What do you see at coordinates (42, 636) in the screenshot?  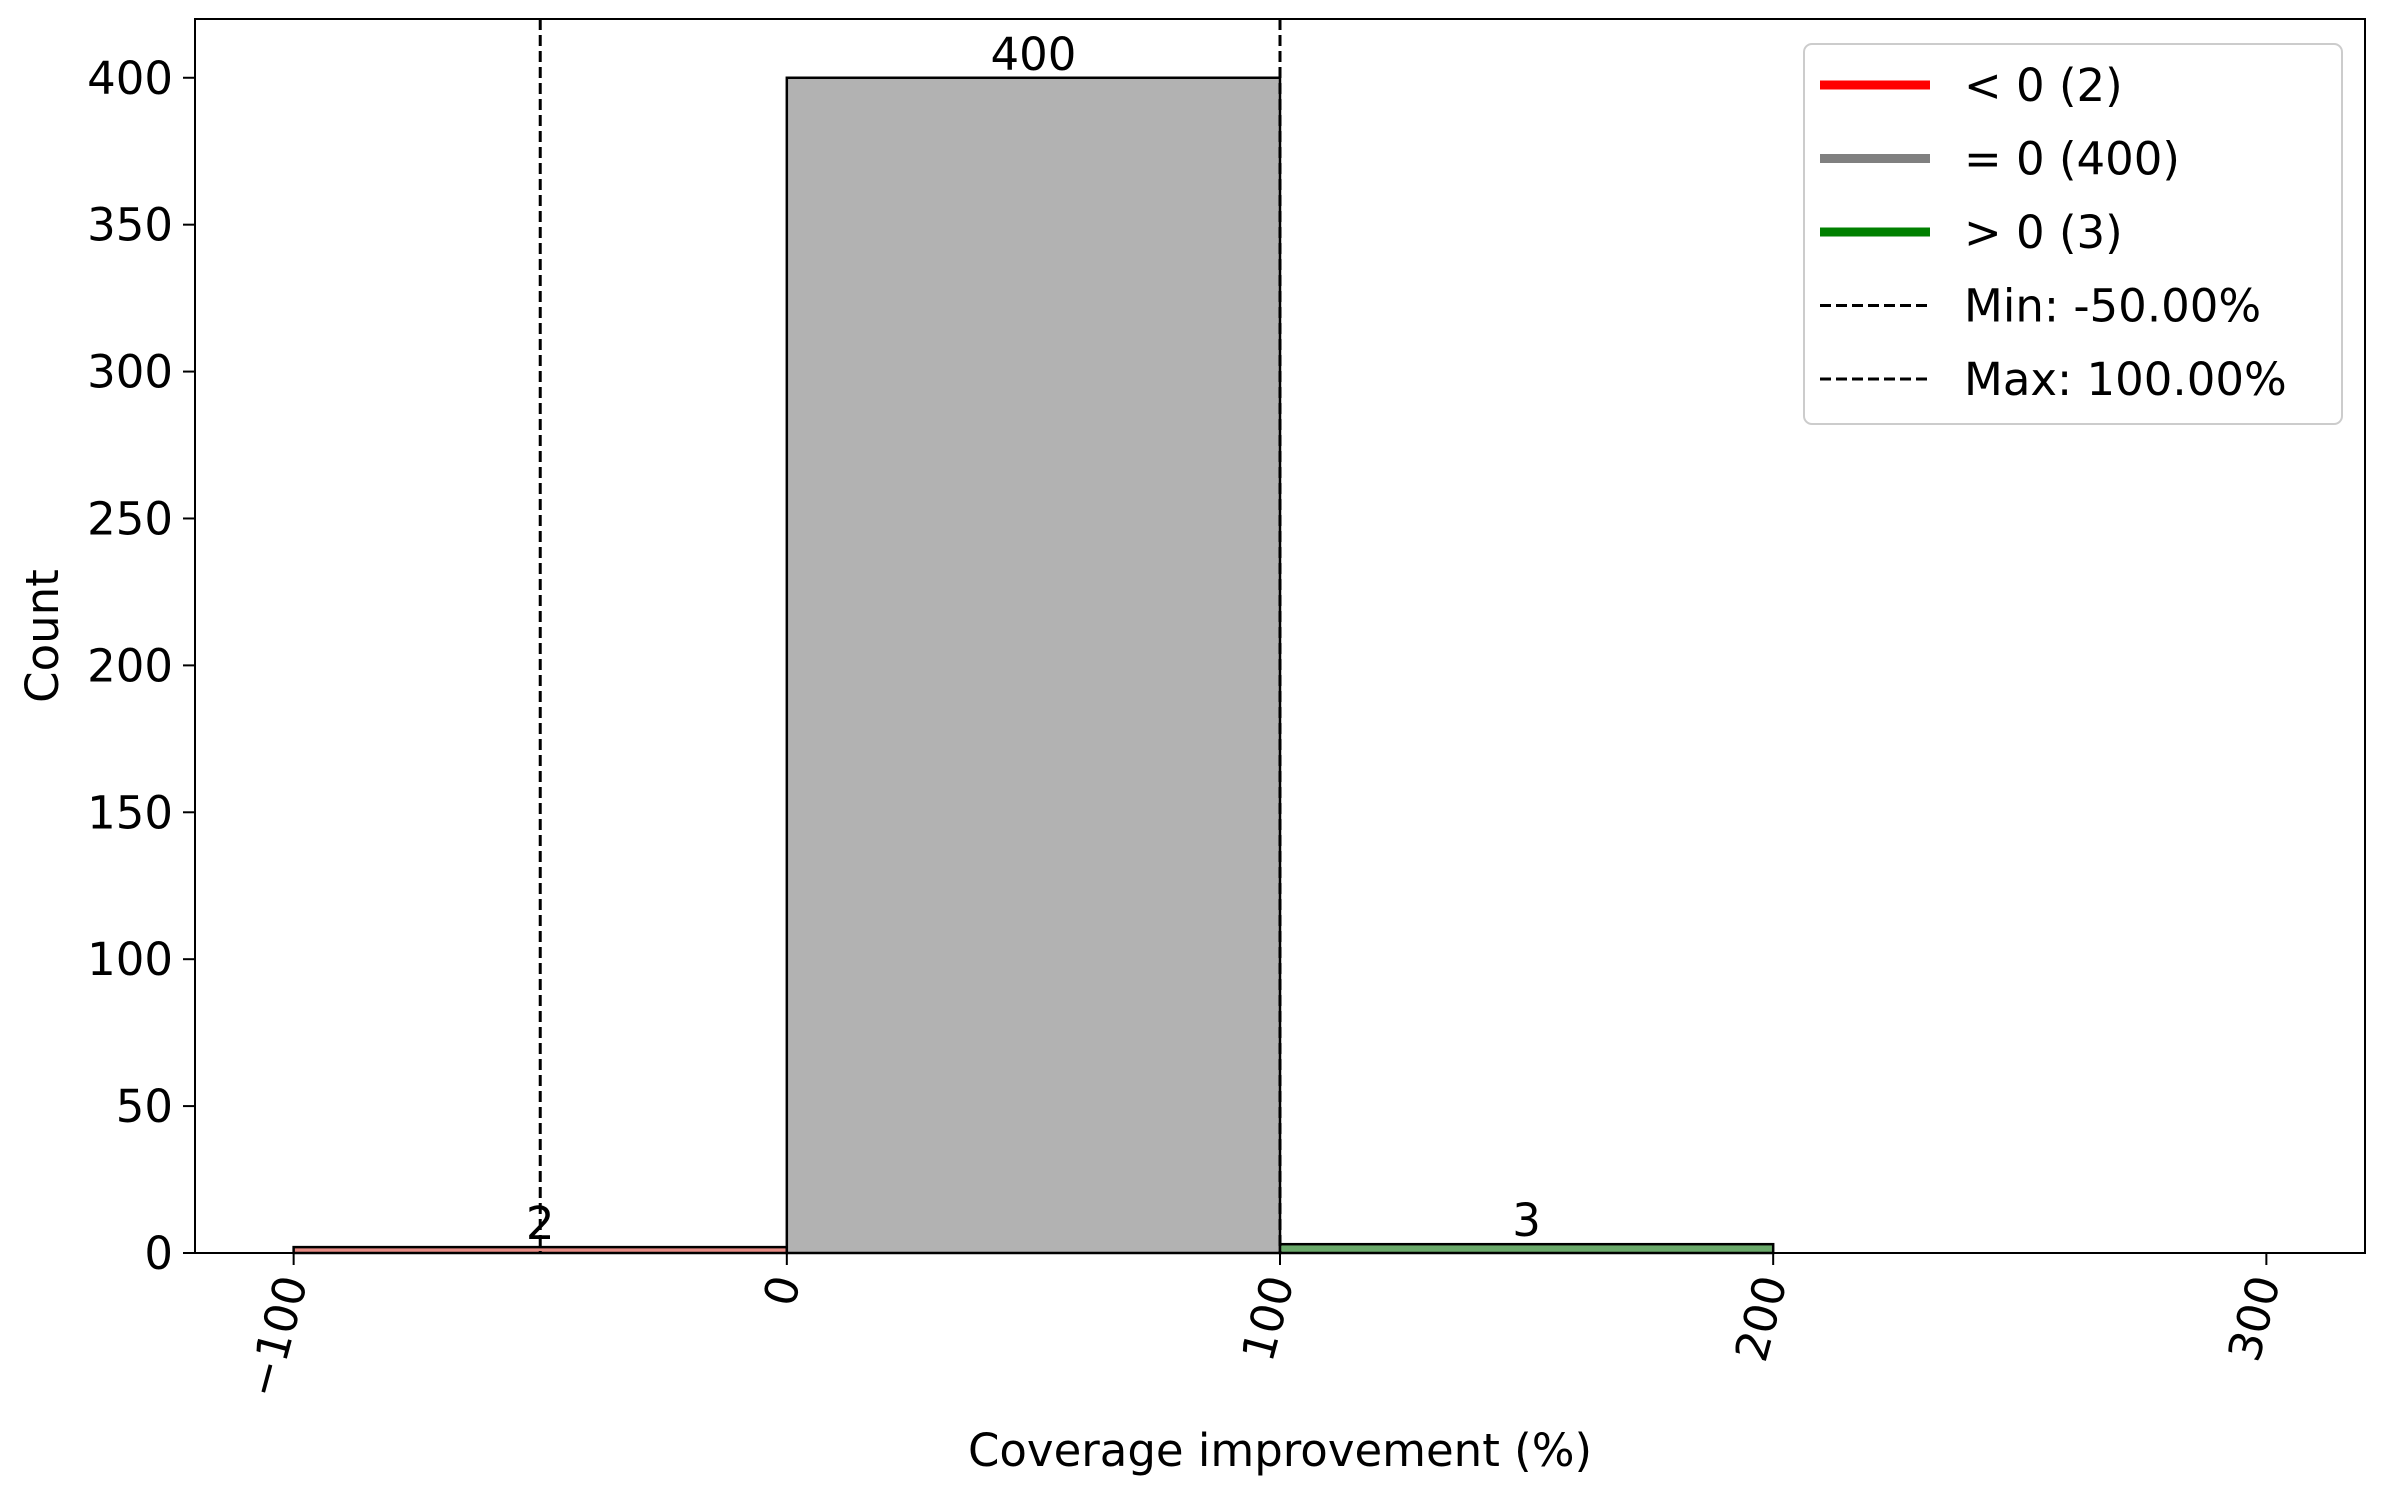 I see `y-axis-label: Count` at bounding box center [42, 636].